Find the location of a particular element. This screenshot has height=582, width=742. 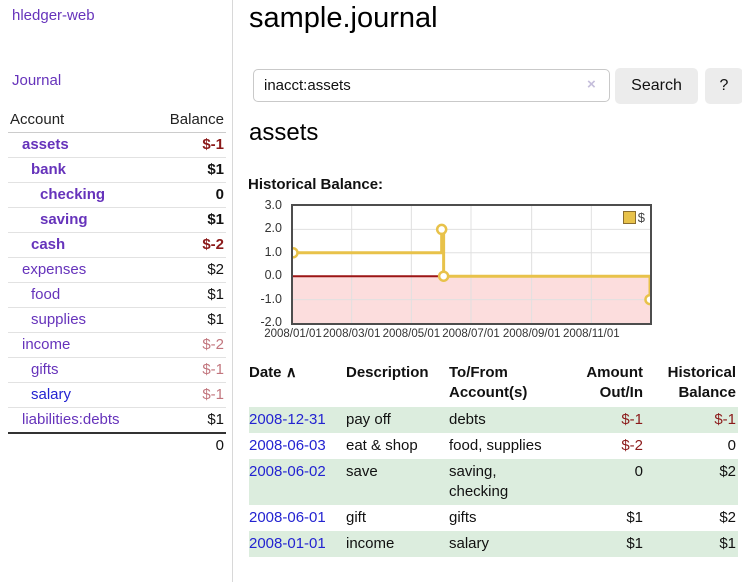

sidebar-item-journal: Journal is located at coordinates (37, 80).